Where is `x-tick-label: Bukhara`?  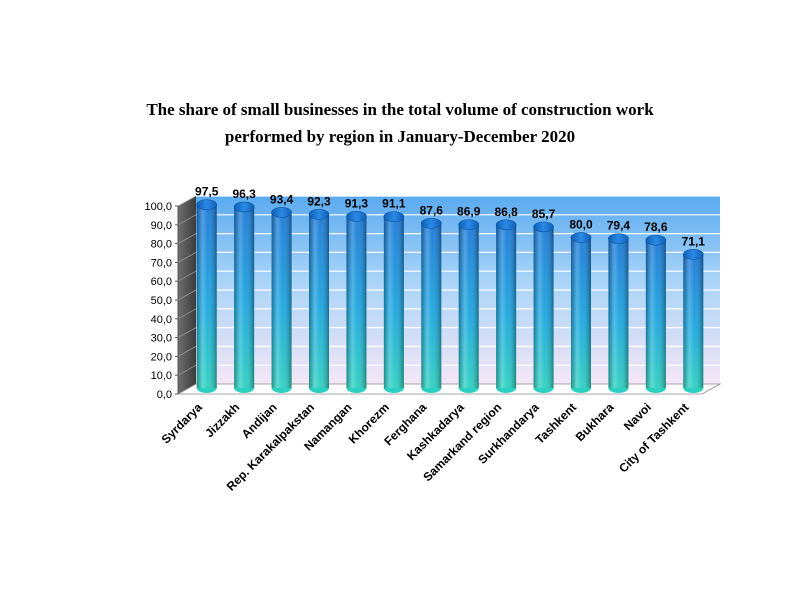
x-tick-label: Bukhara is located at coordinates (595, 422).